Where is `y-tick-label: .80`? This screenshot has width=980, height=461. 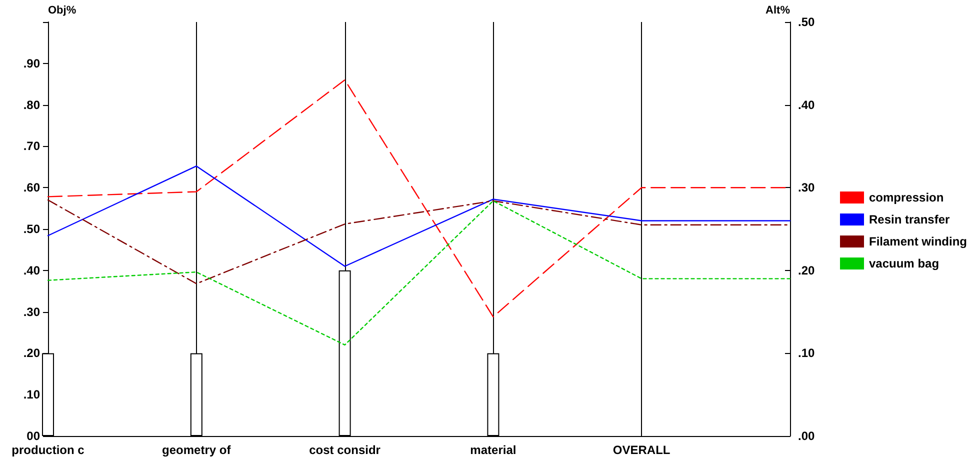 y-tick-label: .80 is located at coordinates (31, 105).